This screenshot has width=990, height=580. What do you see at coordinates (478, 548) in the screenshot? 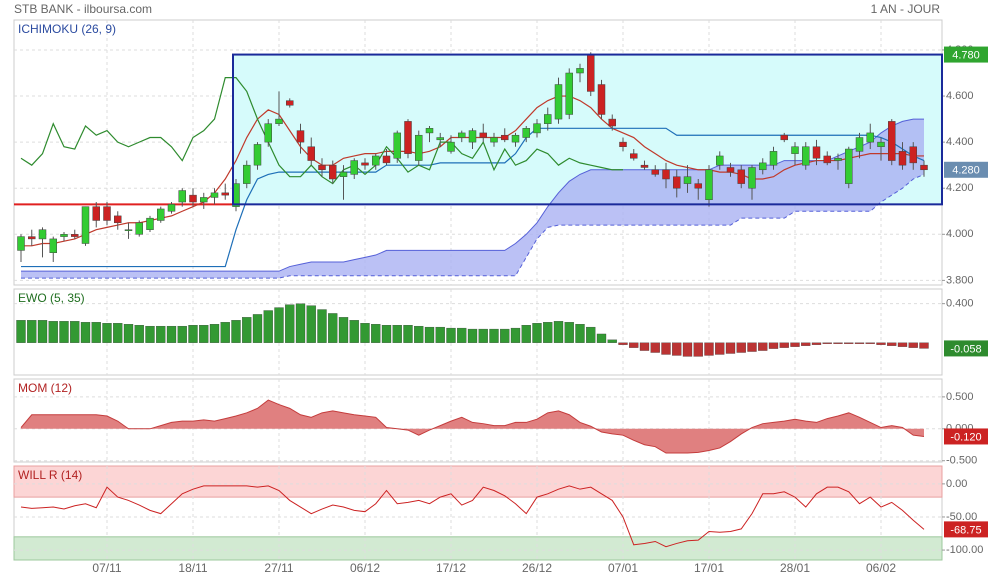
I see `oversold-band` at bounding box center [478, 548].